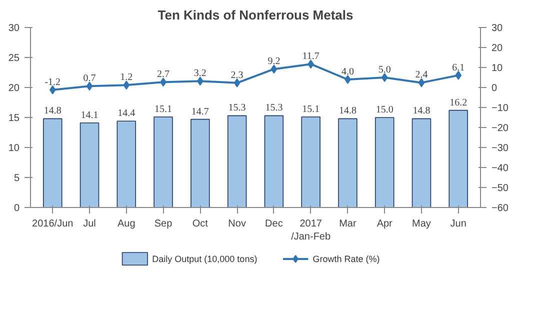 This screenshot has height=335, width=555. I want to click on y-tick-label: 15, so click(14, 118).